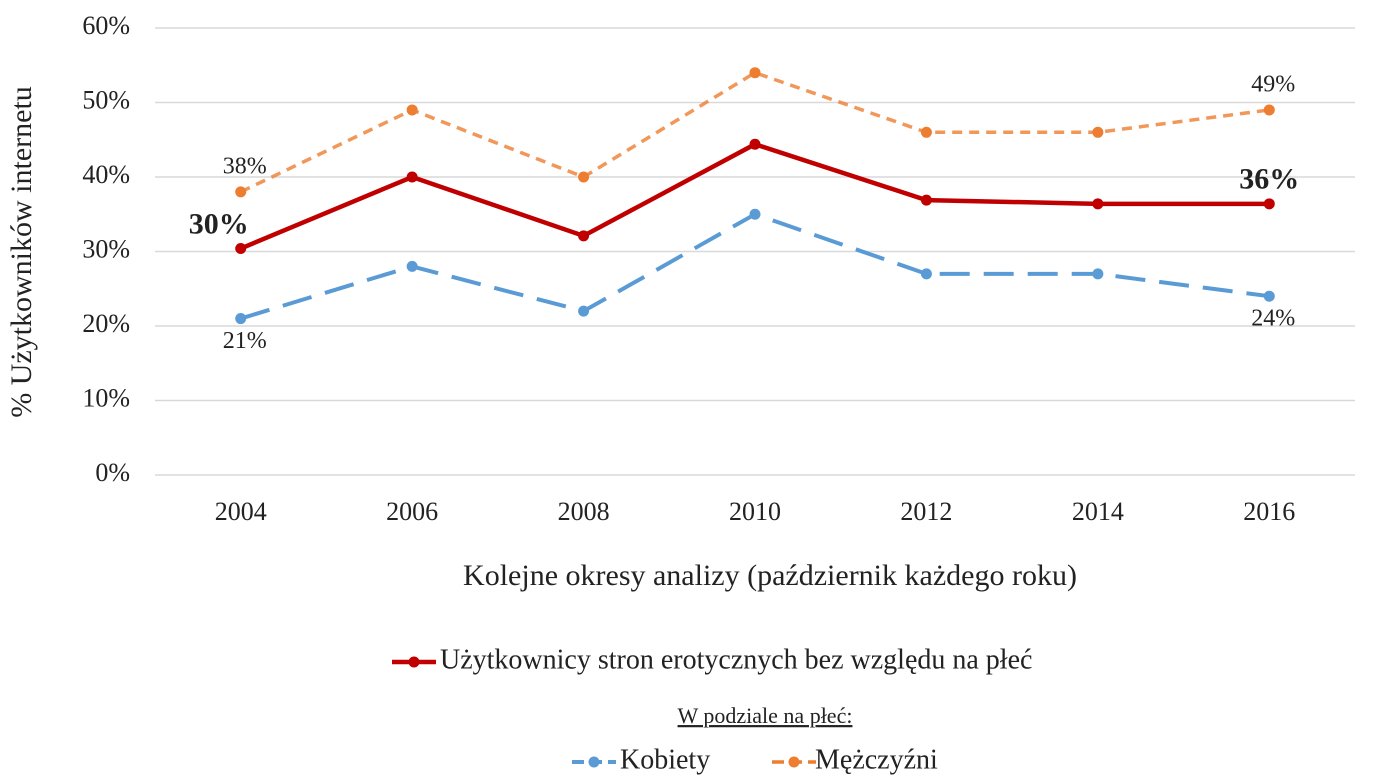 This screenshot has height=780, width=1386. Describe the element at coordinates (112, 472) in the screenshot. I see `y-tick-label: 0%` at that location.